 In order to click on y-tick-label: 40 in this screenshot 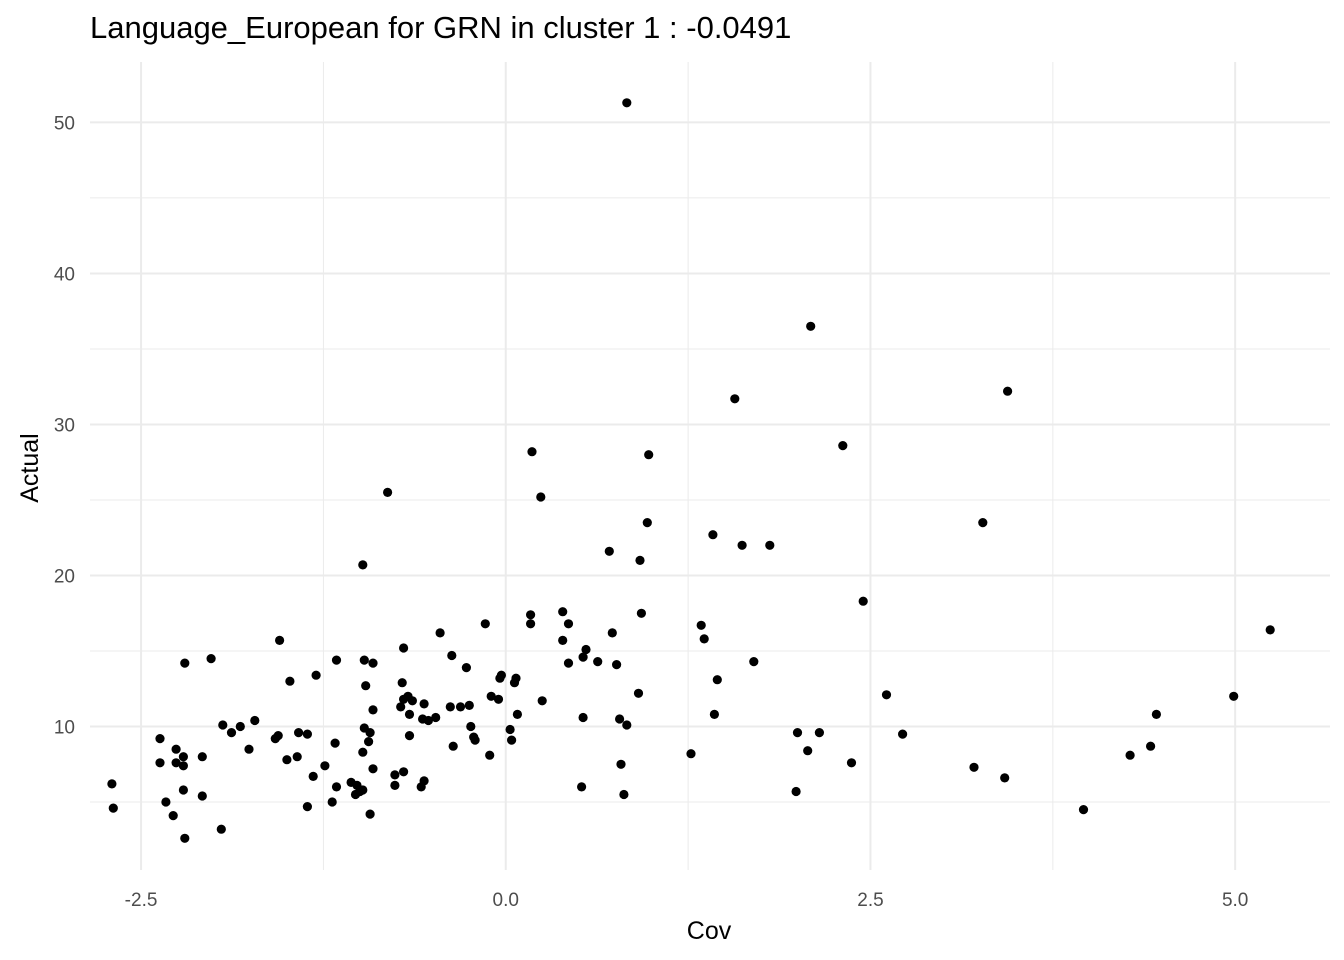, I will do `click(64, 274)`.